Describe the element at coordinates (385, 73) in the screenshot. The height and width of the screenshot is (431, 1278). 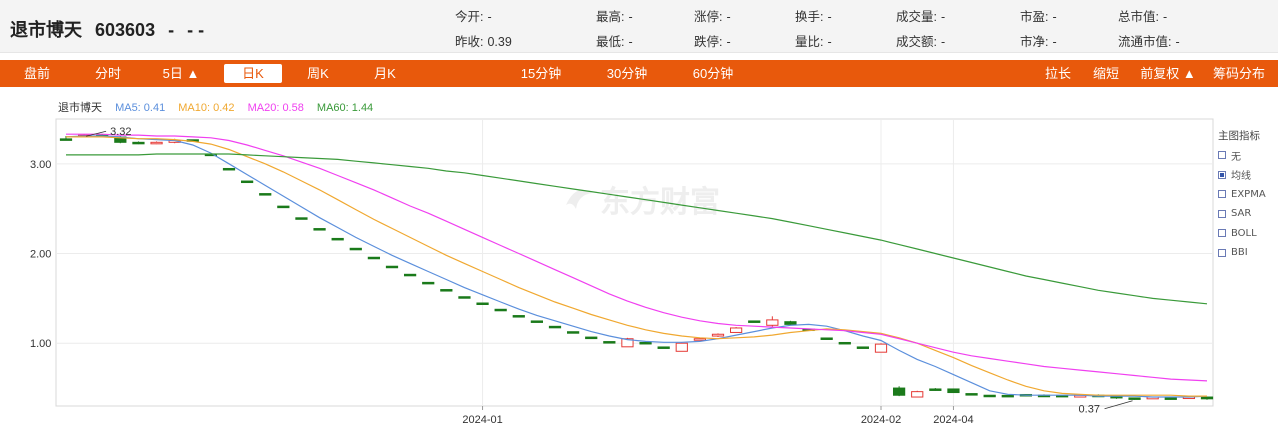
I see `tab-period: 月K` at that location.